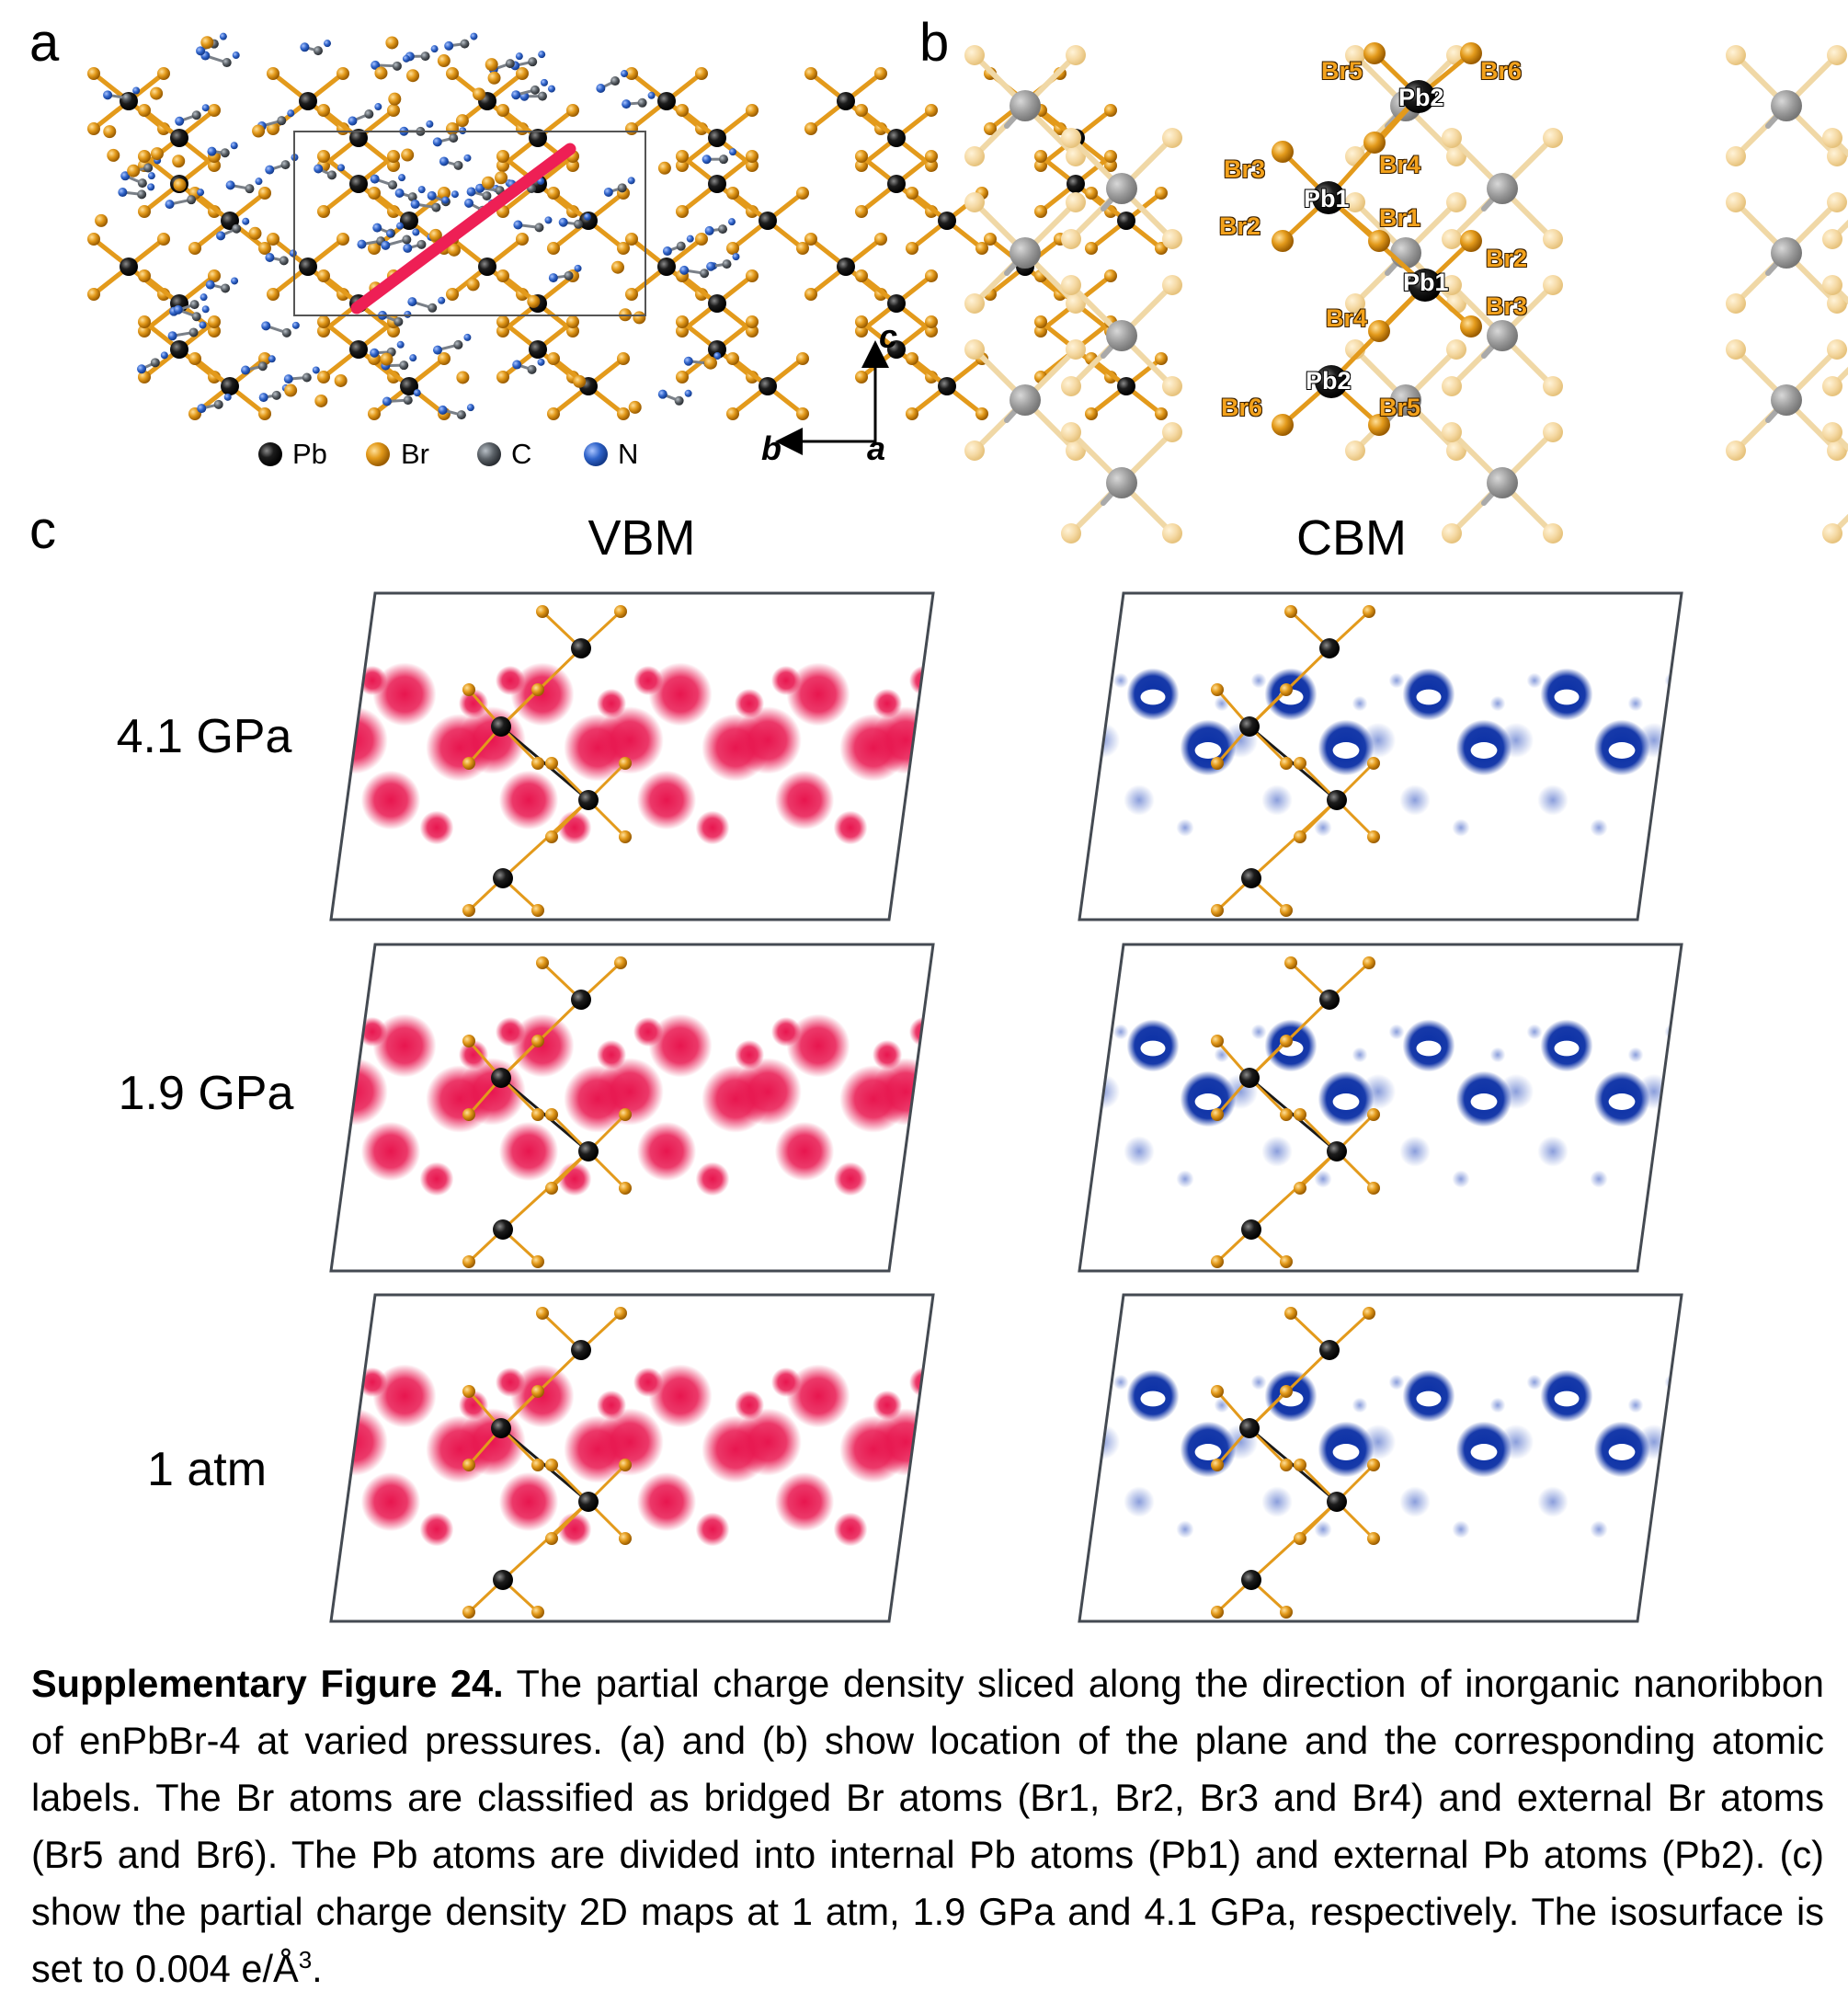  I want to click on atom-label-br2-mid: Br2, so click(1507, 258).